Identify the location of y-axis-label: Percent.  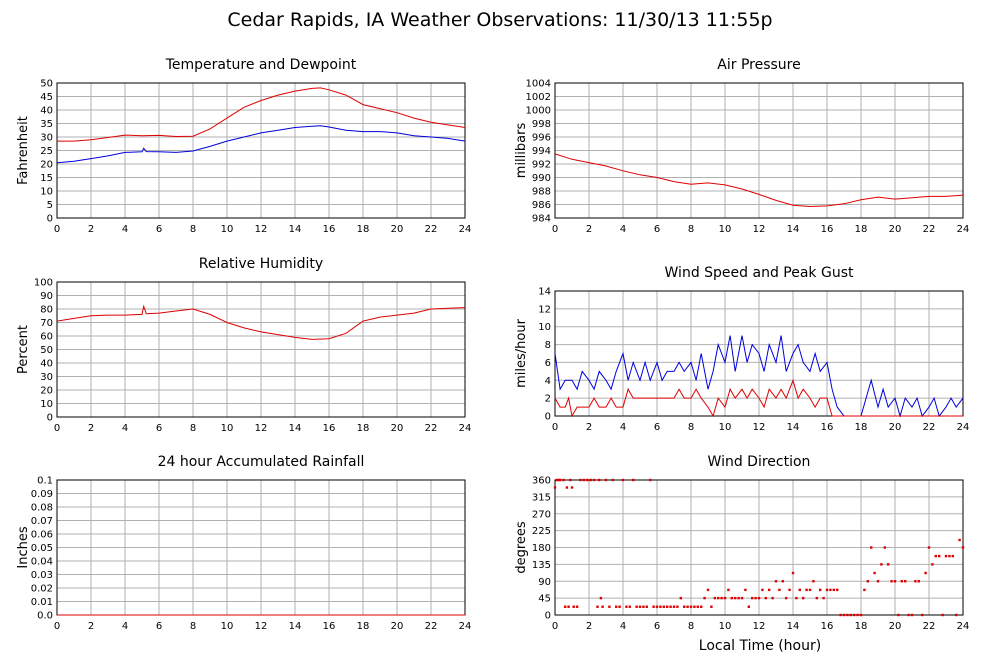
(23, 349).